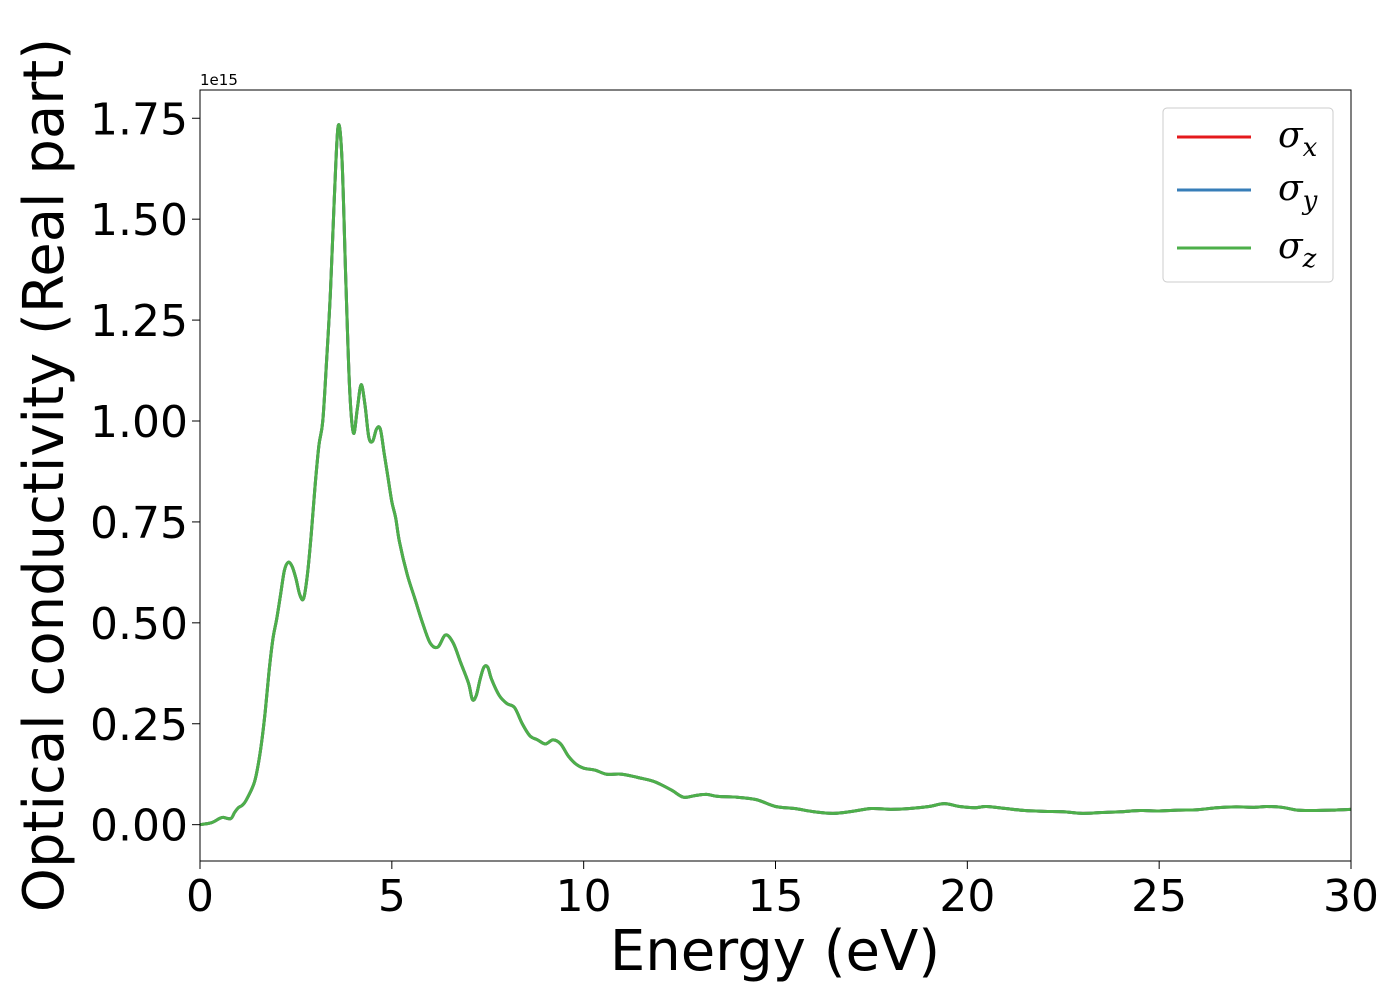 The width and height of the screenshot is (1400, 1000). What do you see at coordinates (1248, 195) in the screenshot?
I see `legend-box` at bounding box center [1248, 195].